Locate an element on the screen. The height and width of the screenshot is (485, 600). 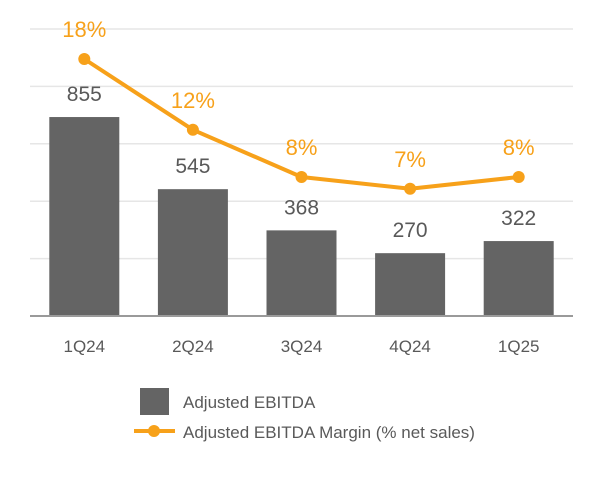
x-tick-labels: 1Q24 2Q24 3Q24 4Q24 1Q25 is located at coordinates (302, 346).